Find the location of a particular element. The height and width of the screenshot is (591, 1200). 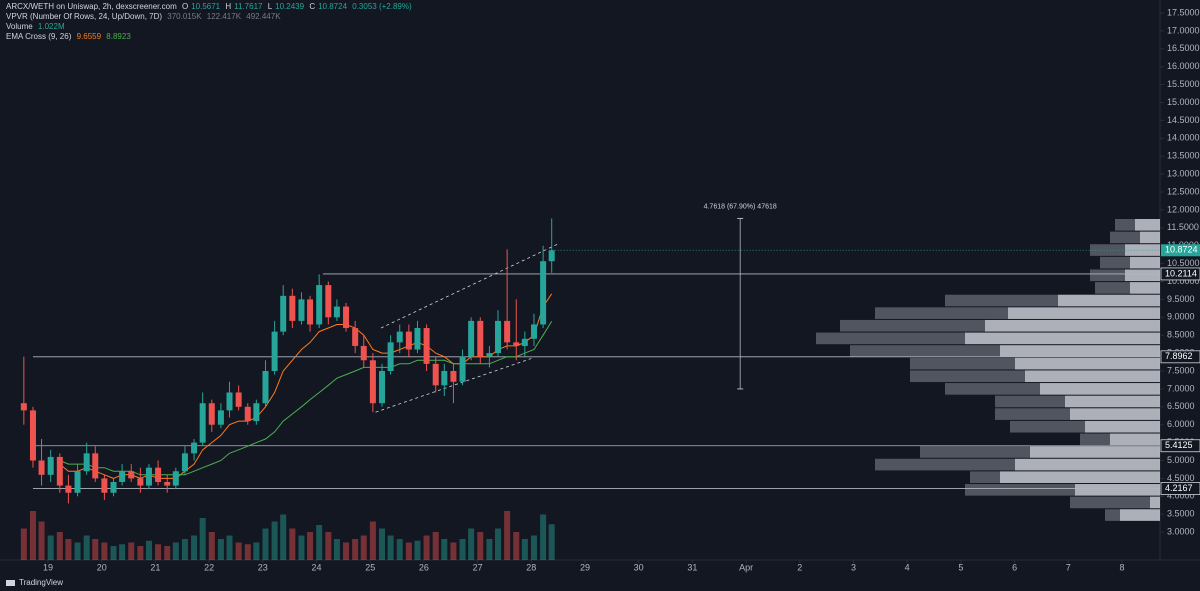

indicator: VPVR (Number Of Rows, 24, Up/Down, 7D) is located at coordinates (84, 16).